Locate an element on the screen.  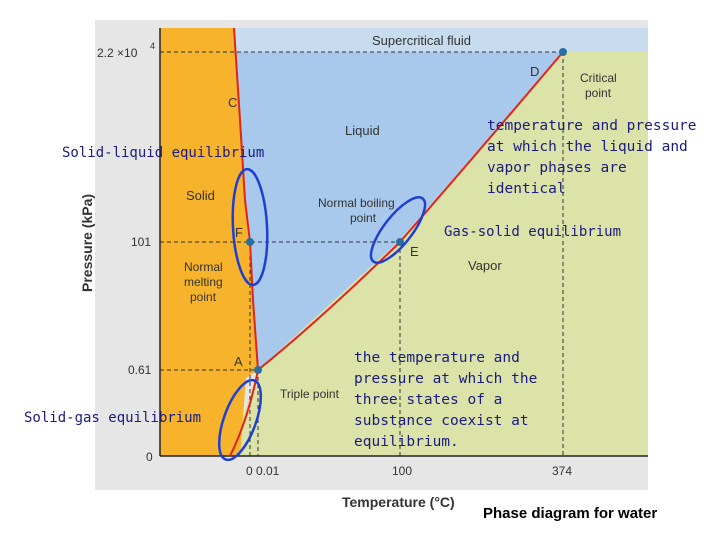
solid-gas-ellipse is located at coordinates (240, 420).